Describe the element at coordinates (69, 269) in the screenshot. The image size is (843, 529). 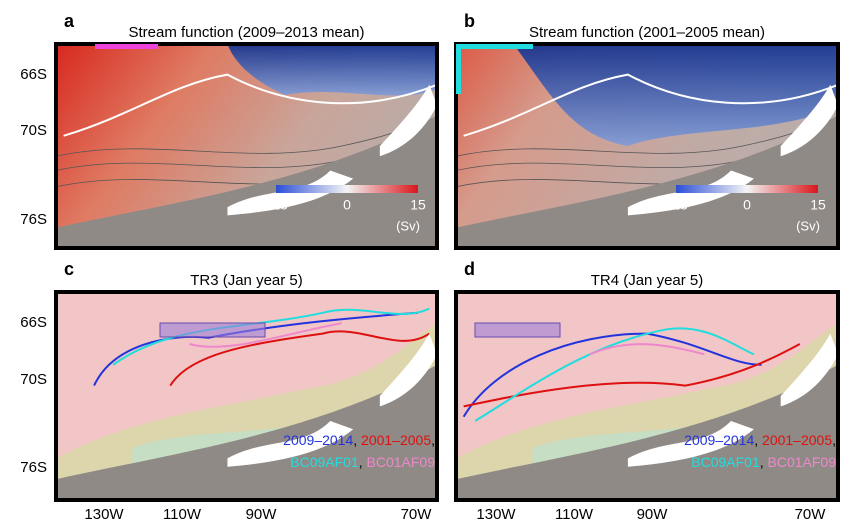
I see `panel-letter: c` at that location.